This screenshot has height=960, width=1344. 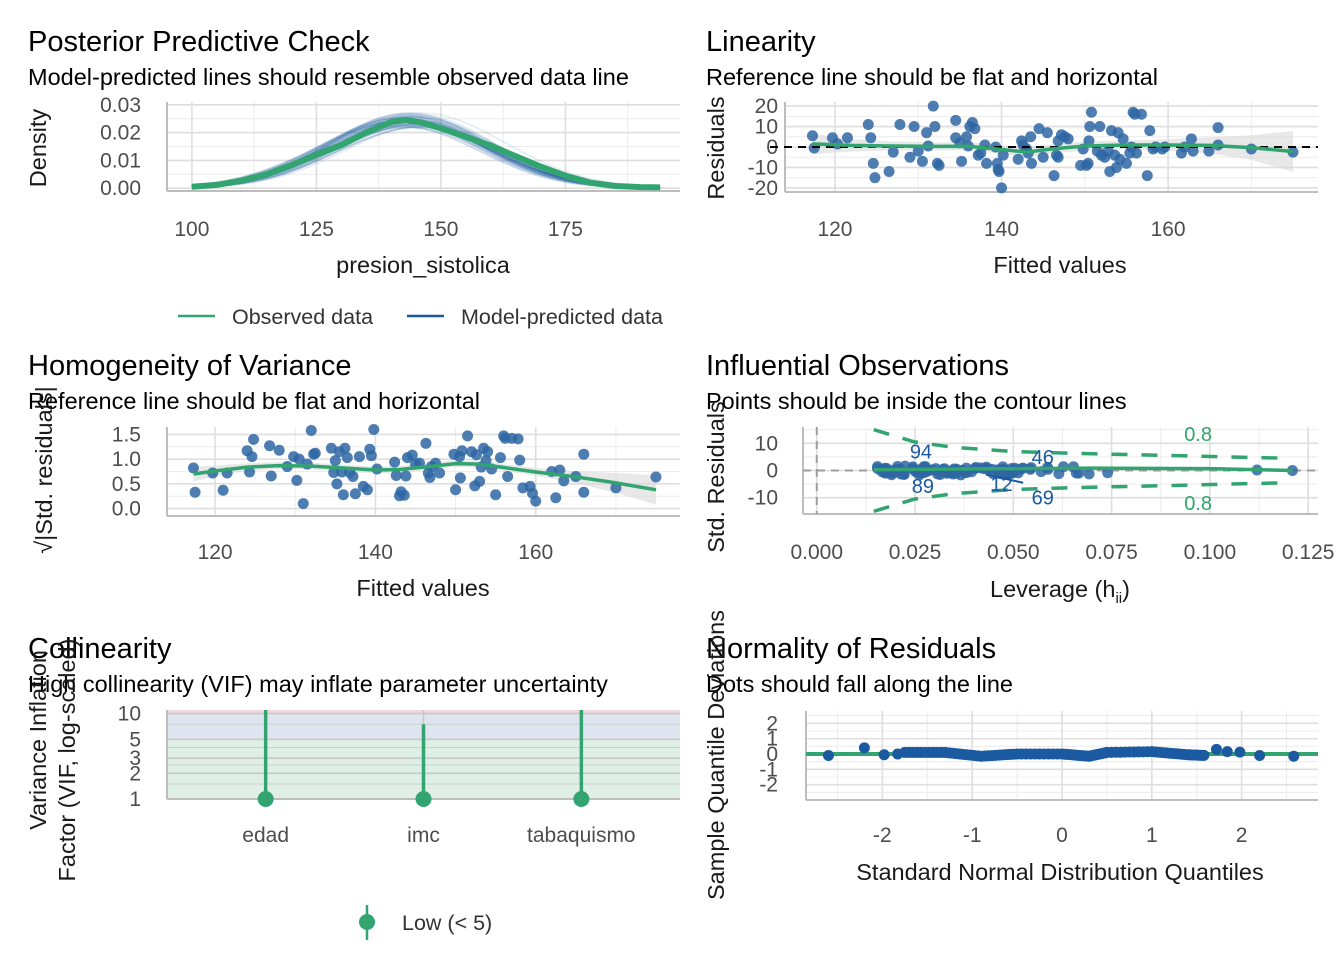 I want to click on x-tick-label: -2, so click(x=882, y=835).